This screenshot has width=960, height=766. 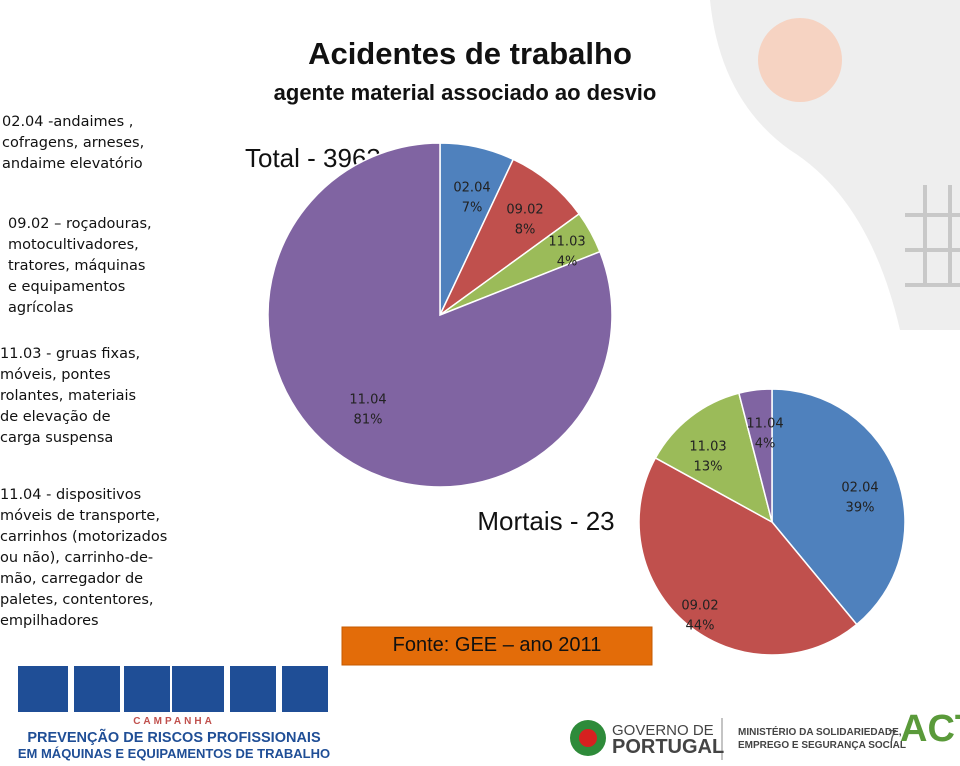 What do you see at coordinates (174, 753) in the screenshot?
I see `campaign-line: EM MÁQUINAS E EQUIPAMENTOS DE TRABALHO` at bounding box center [174, 753].